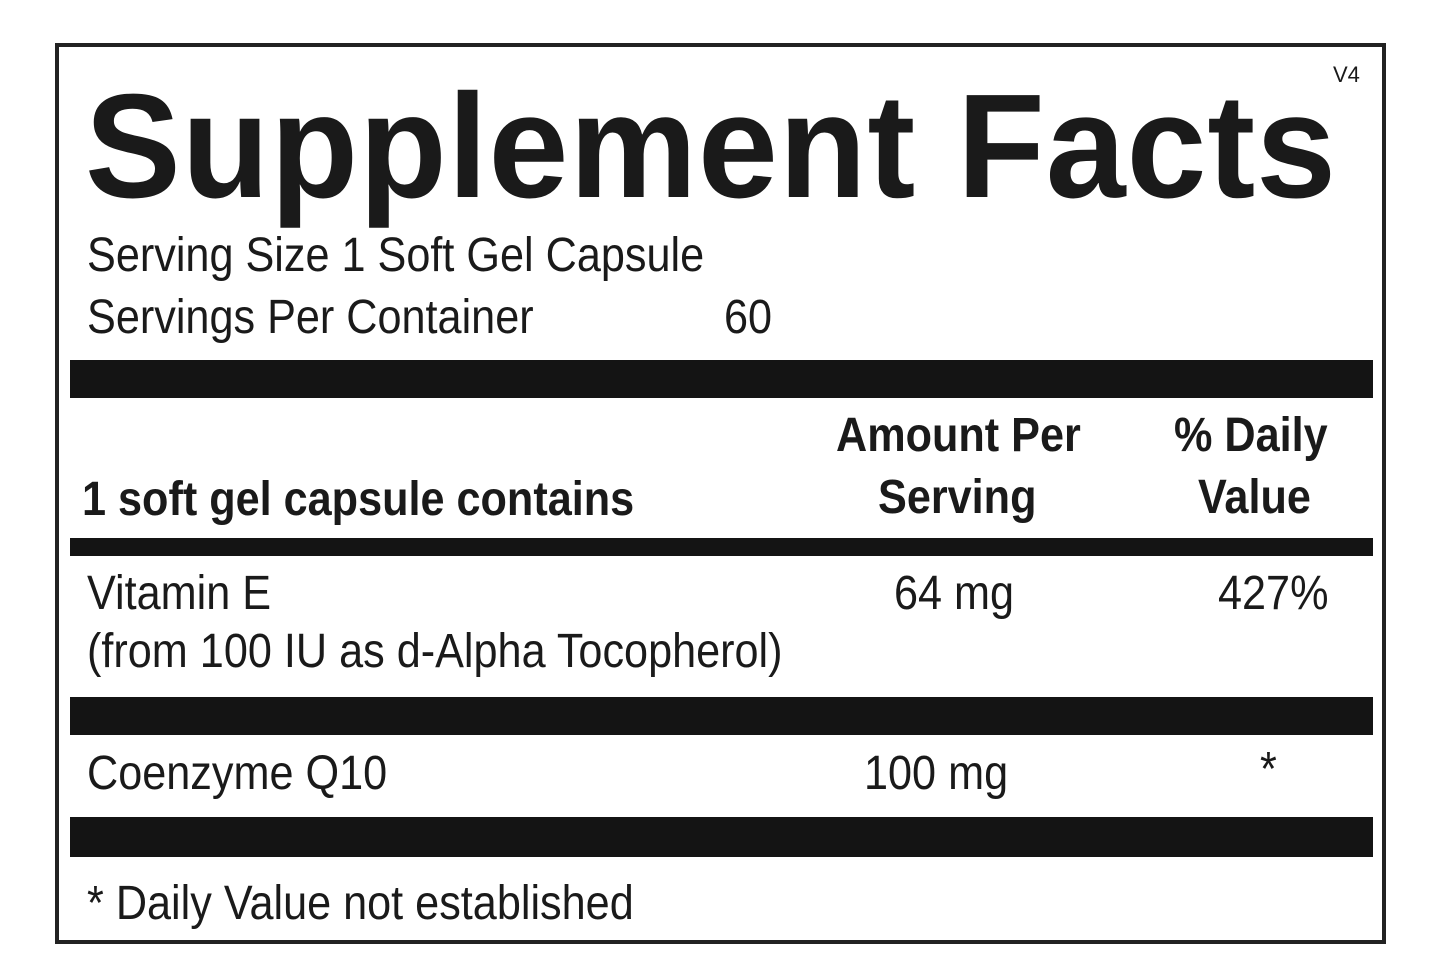 Image resolution: width=1444 pixels, height=980 pixels. What do you see at coordinates (957, 497) in the screenshot?
I see `amount-header-2: Serving` at bounding box center [957, 497].